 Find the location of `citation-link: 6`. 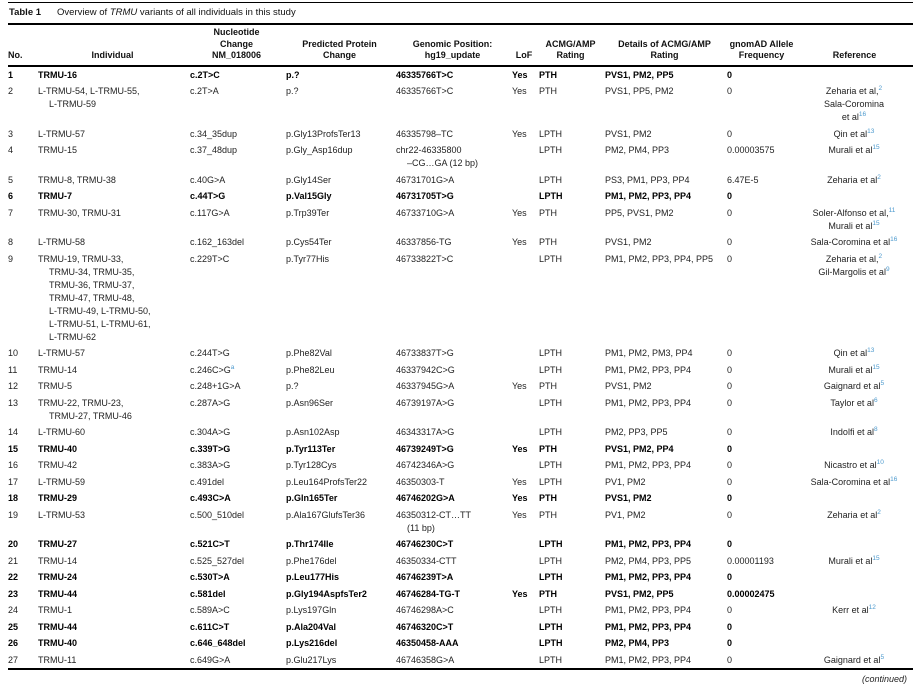

citation-link: 6 is located at coordinates (875, 400).